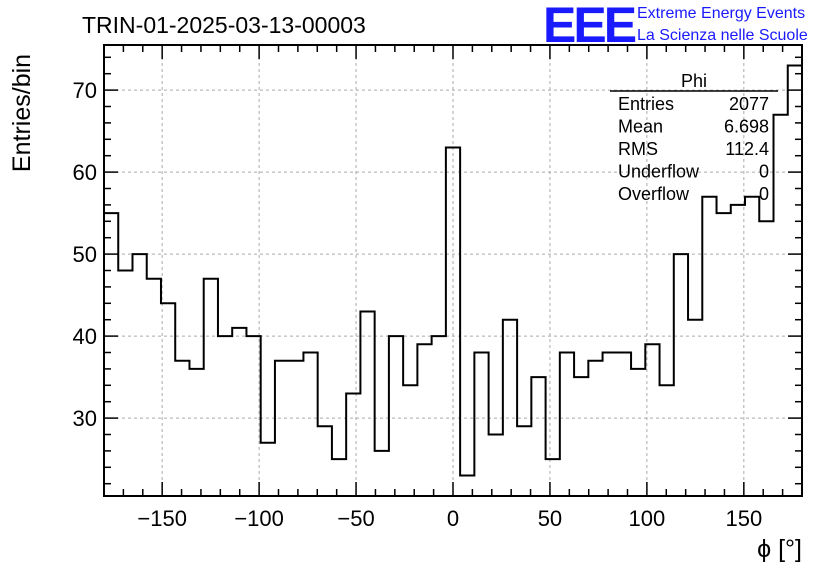 This screenshot has height=572, width=836. I want to click on y-tick-label: 40, so click(85, 336).